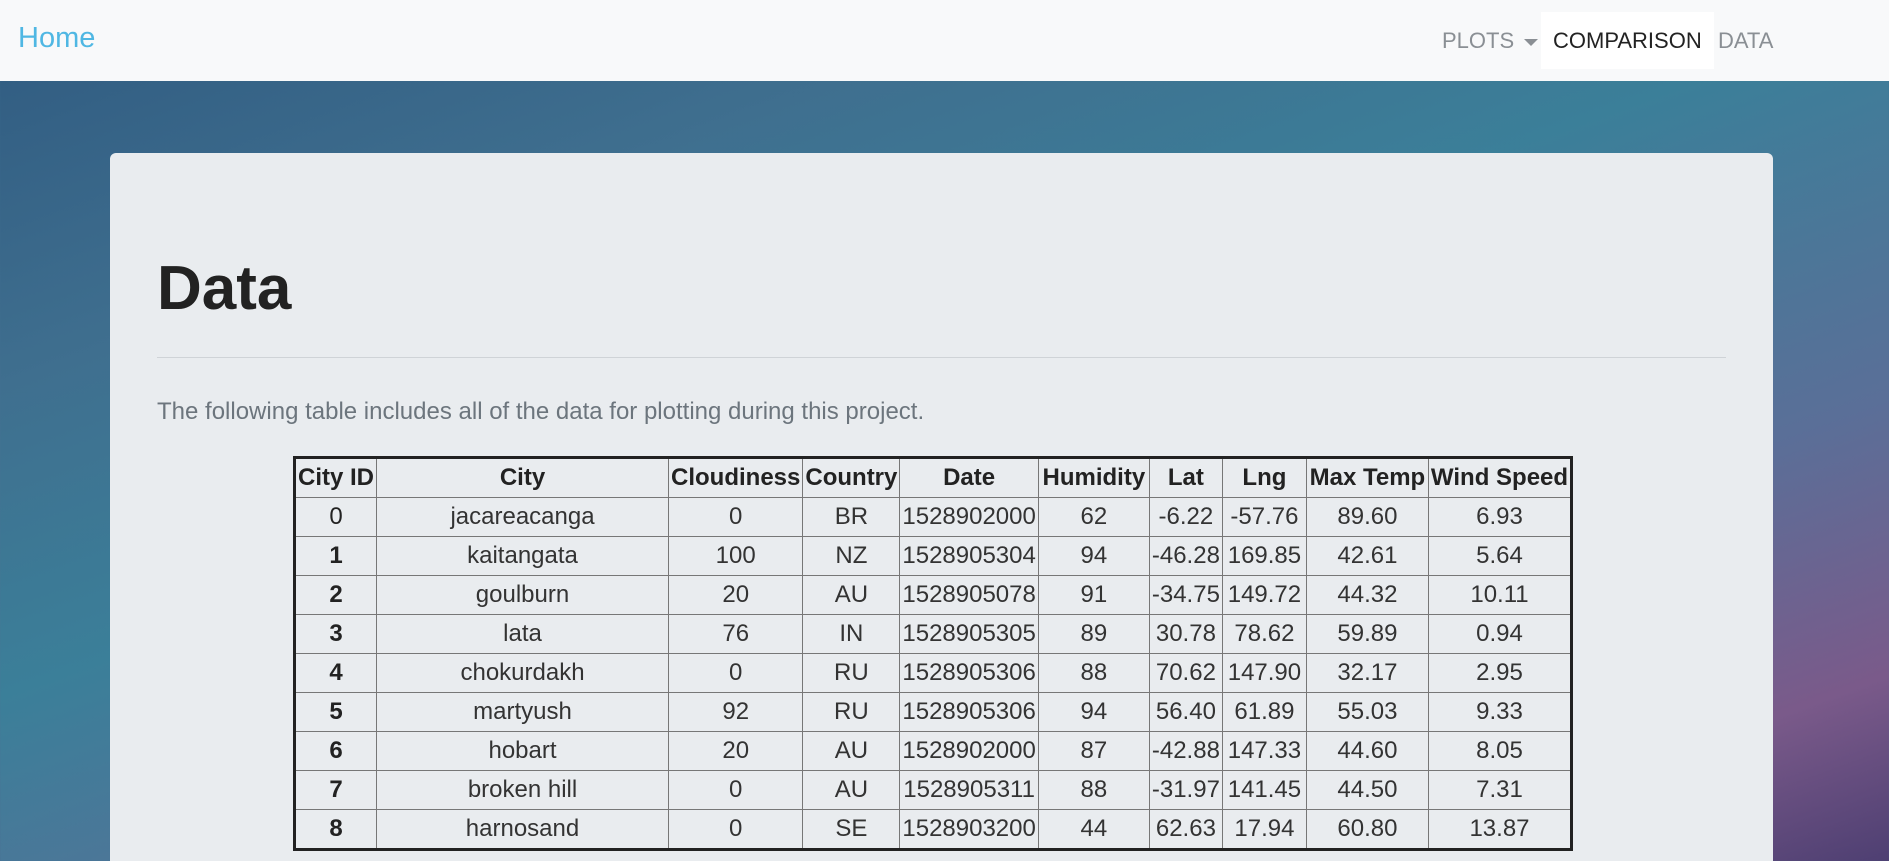  Describe the element at coordinates (1185, 829) in the screenshot. I see `table-cell: 62.63` at that location.